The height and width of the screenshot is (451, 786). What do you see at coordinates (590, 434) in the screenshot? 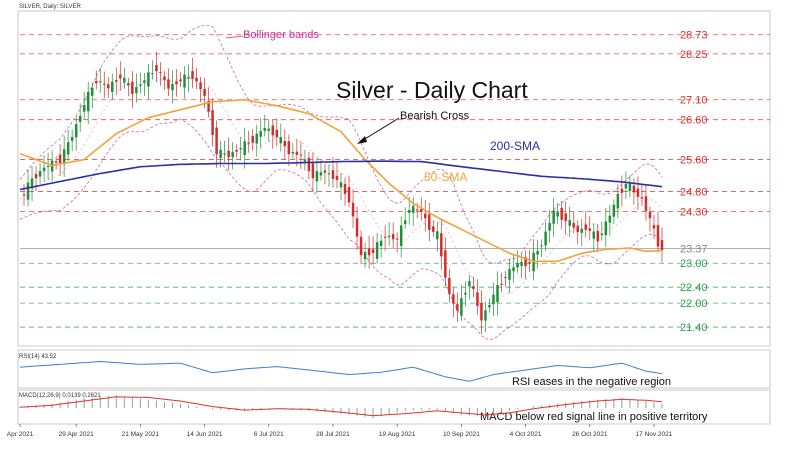
I see `x-tick-label: 26 Oct 2021` at bounding box center [590, 434].